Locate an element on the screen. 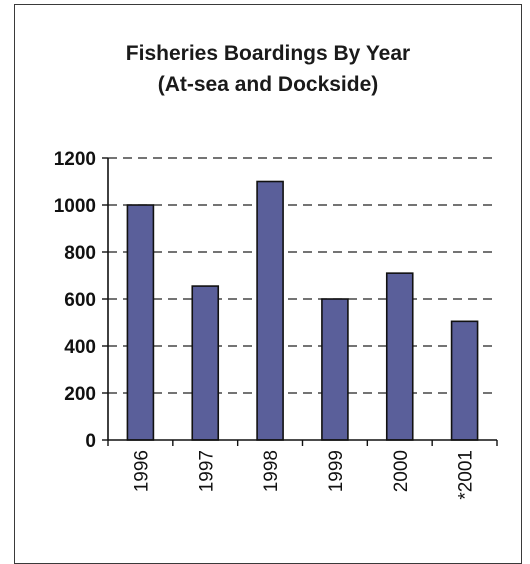 This screenshot has height=564, width=530. y-tick-label: 0 is located at coordinates (90, 441).